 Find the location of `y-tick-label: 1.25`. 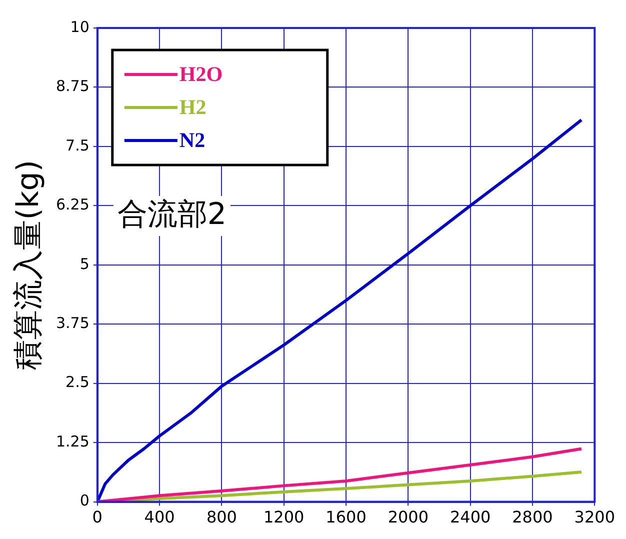

y-tick-label: 1.25 is located at coordinates (73, 441).